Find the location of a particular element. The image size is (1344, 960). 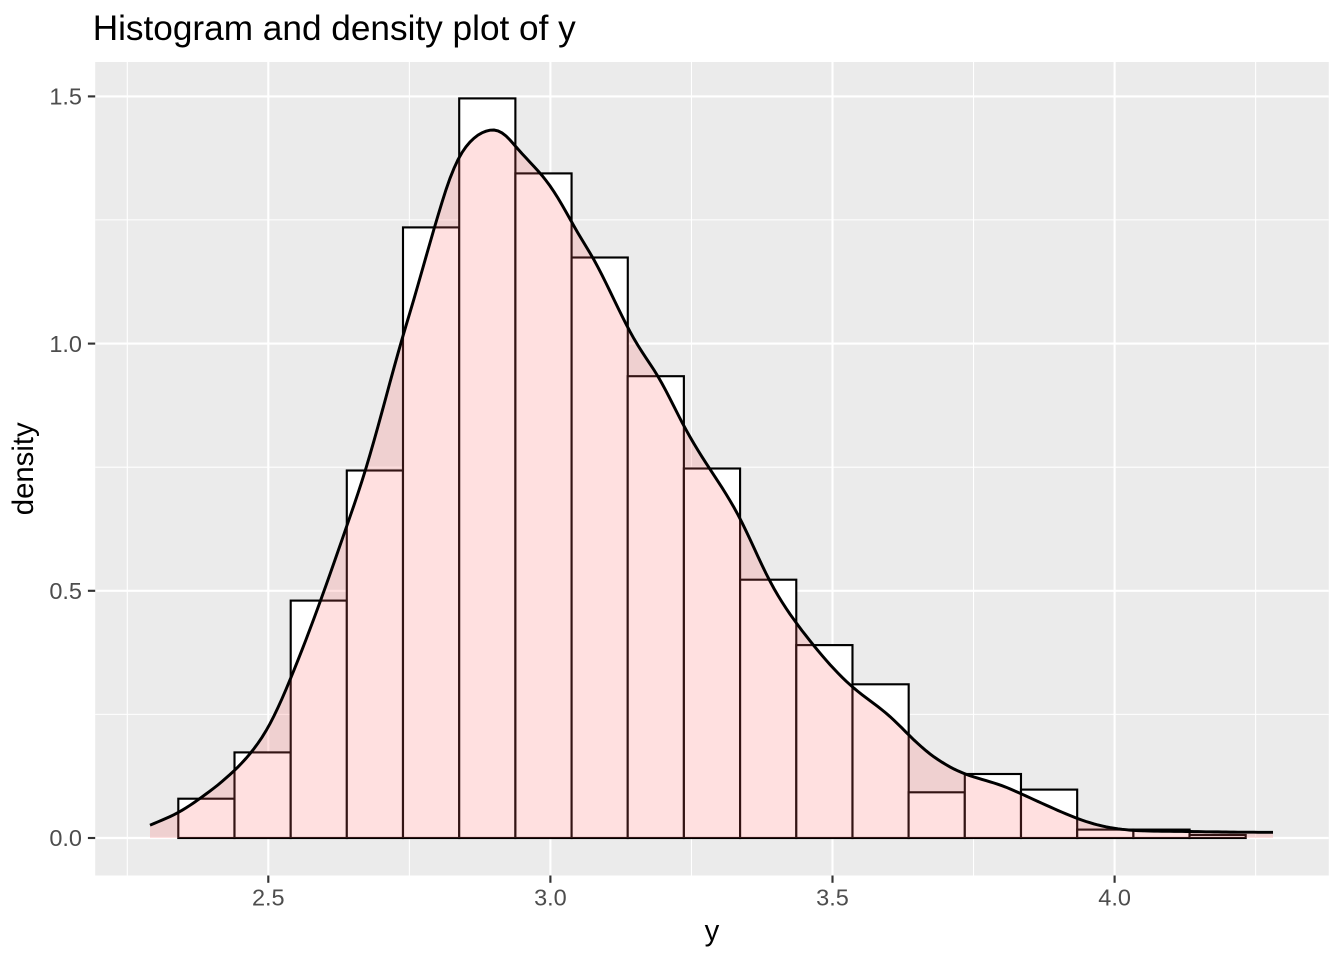

svg-text: 0.0 is located at coordinates (65, 838).